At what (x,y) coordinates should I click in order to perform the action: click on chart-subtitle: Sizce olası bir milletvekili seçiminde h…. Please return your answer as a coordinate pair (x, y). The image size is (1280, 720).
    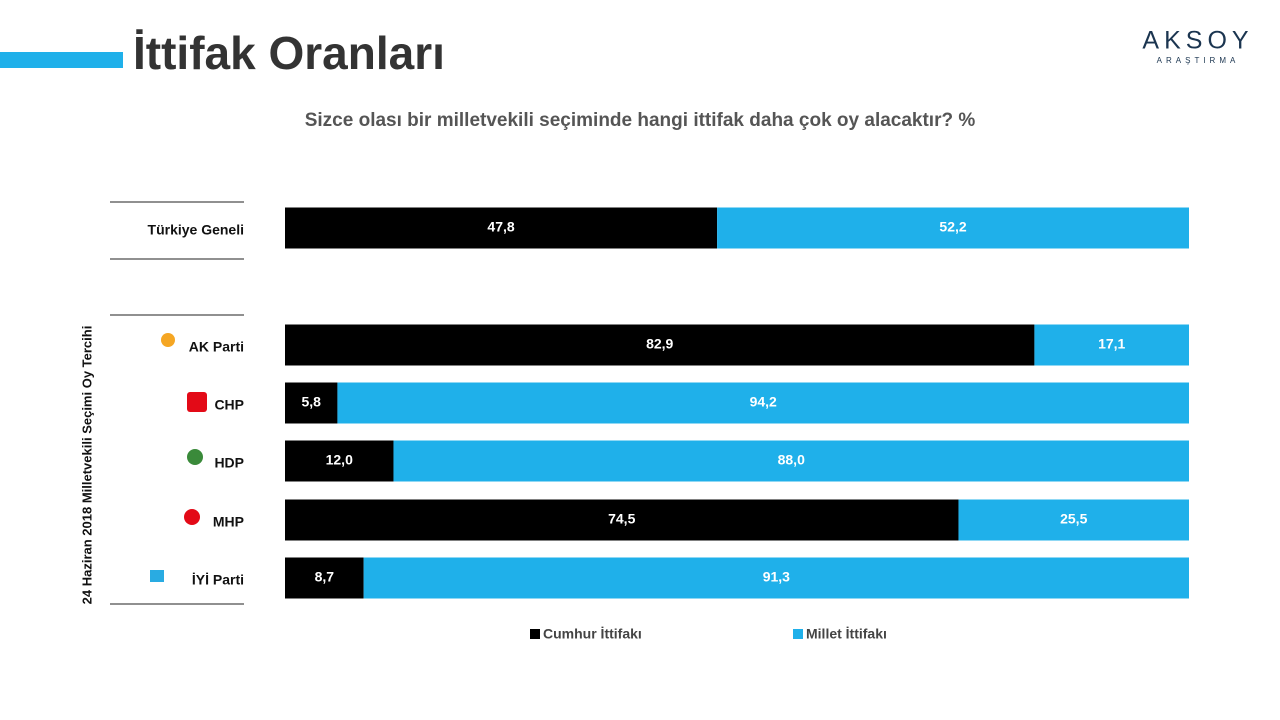
    Looking at the image, I should click on (640, 120).